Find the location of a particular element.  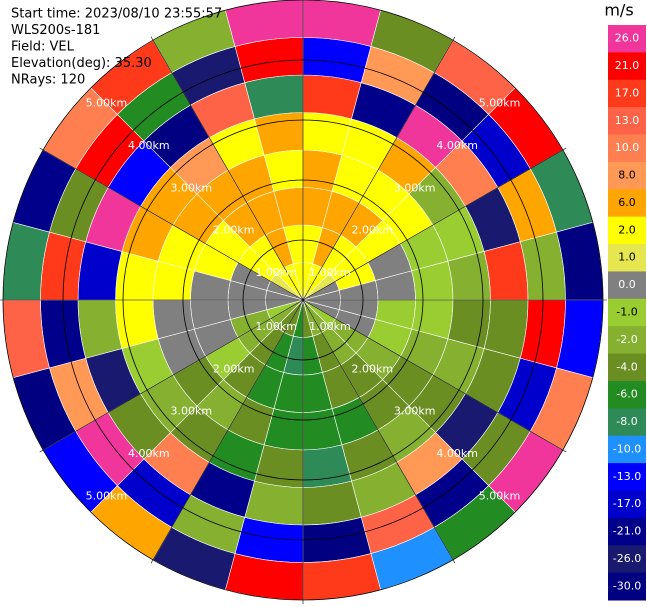

colorbar-tick-label: -10.0 is located at coordinates (627, 448).